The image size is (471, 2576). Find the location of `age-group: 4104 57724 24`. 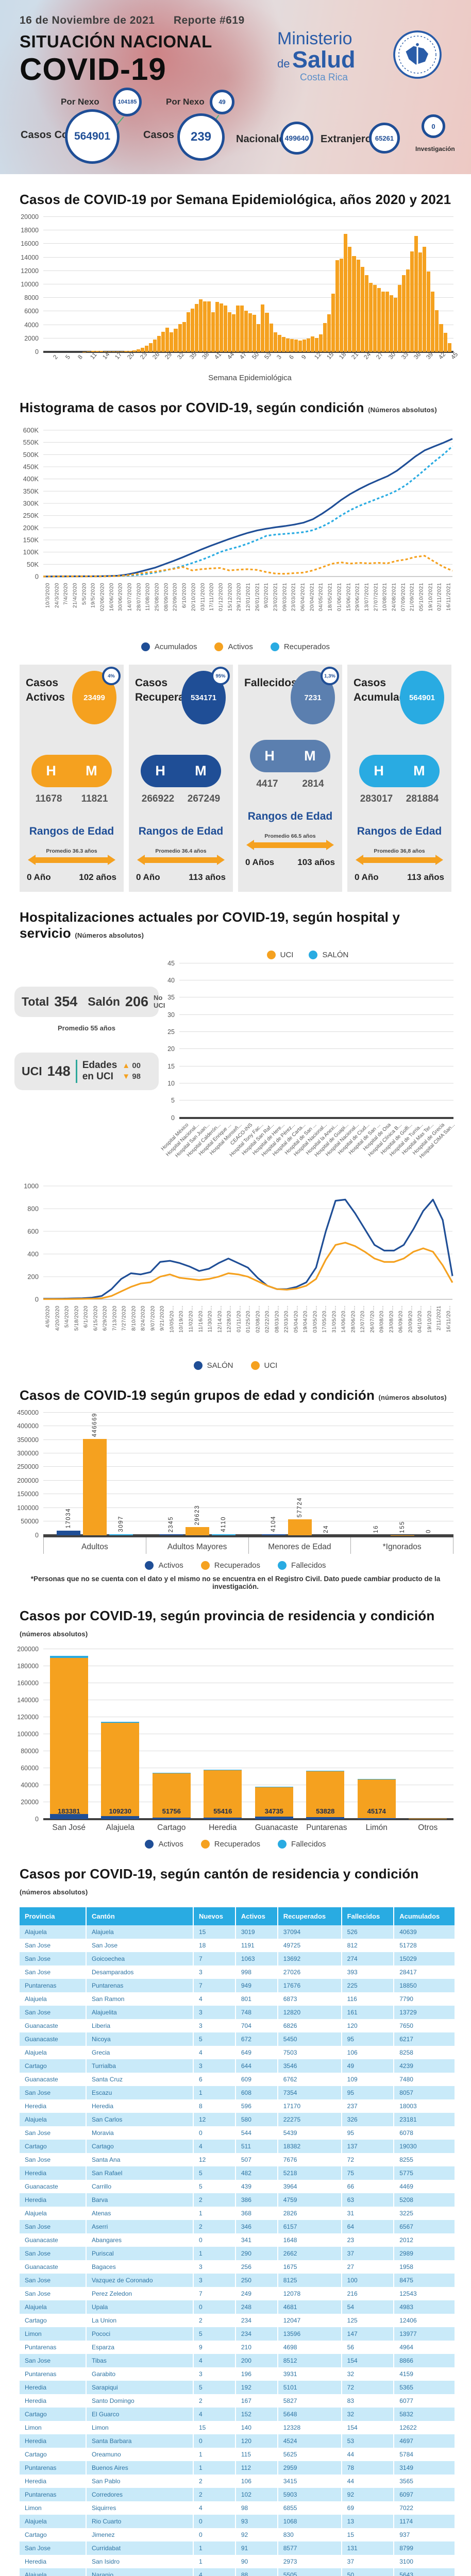

age-group: 4104 57724 24 is located at coordinates (299, 1474).